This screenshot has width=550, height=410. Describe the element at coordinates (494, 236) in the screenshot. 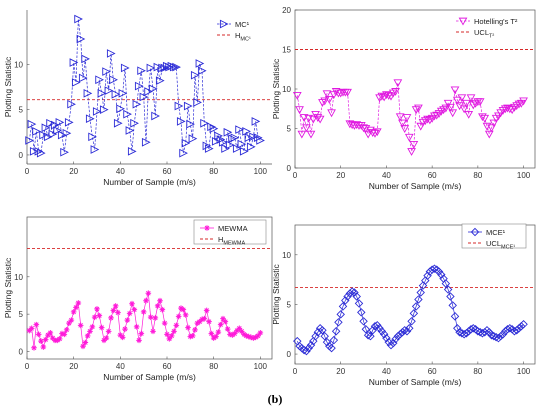

I see `legend-box` at that location.